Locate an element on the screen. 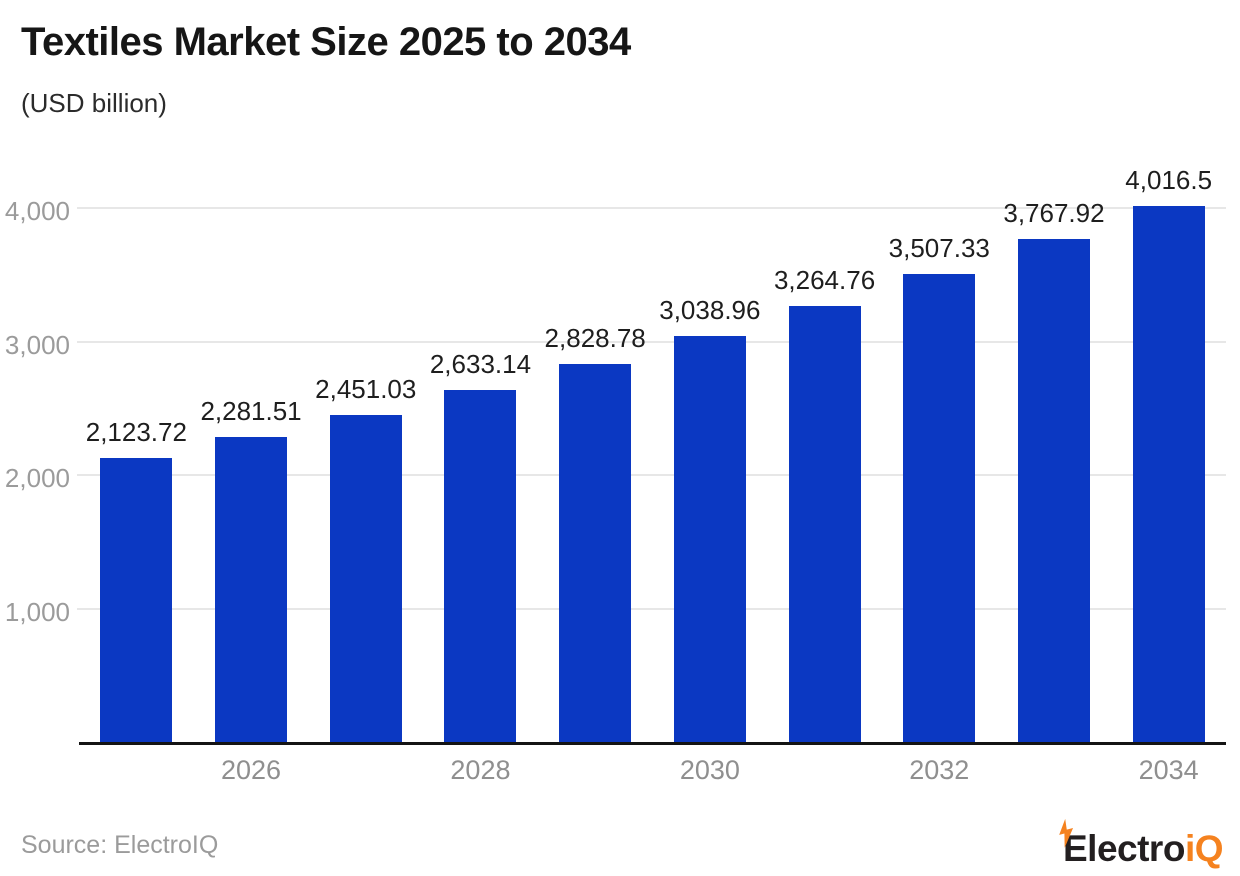  x-tick-label: 2034 is located at coordinates (1168, 770).